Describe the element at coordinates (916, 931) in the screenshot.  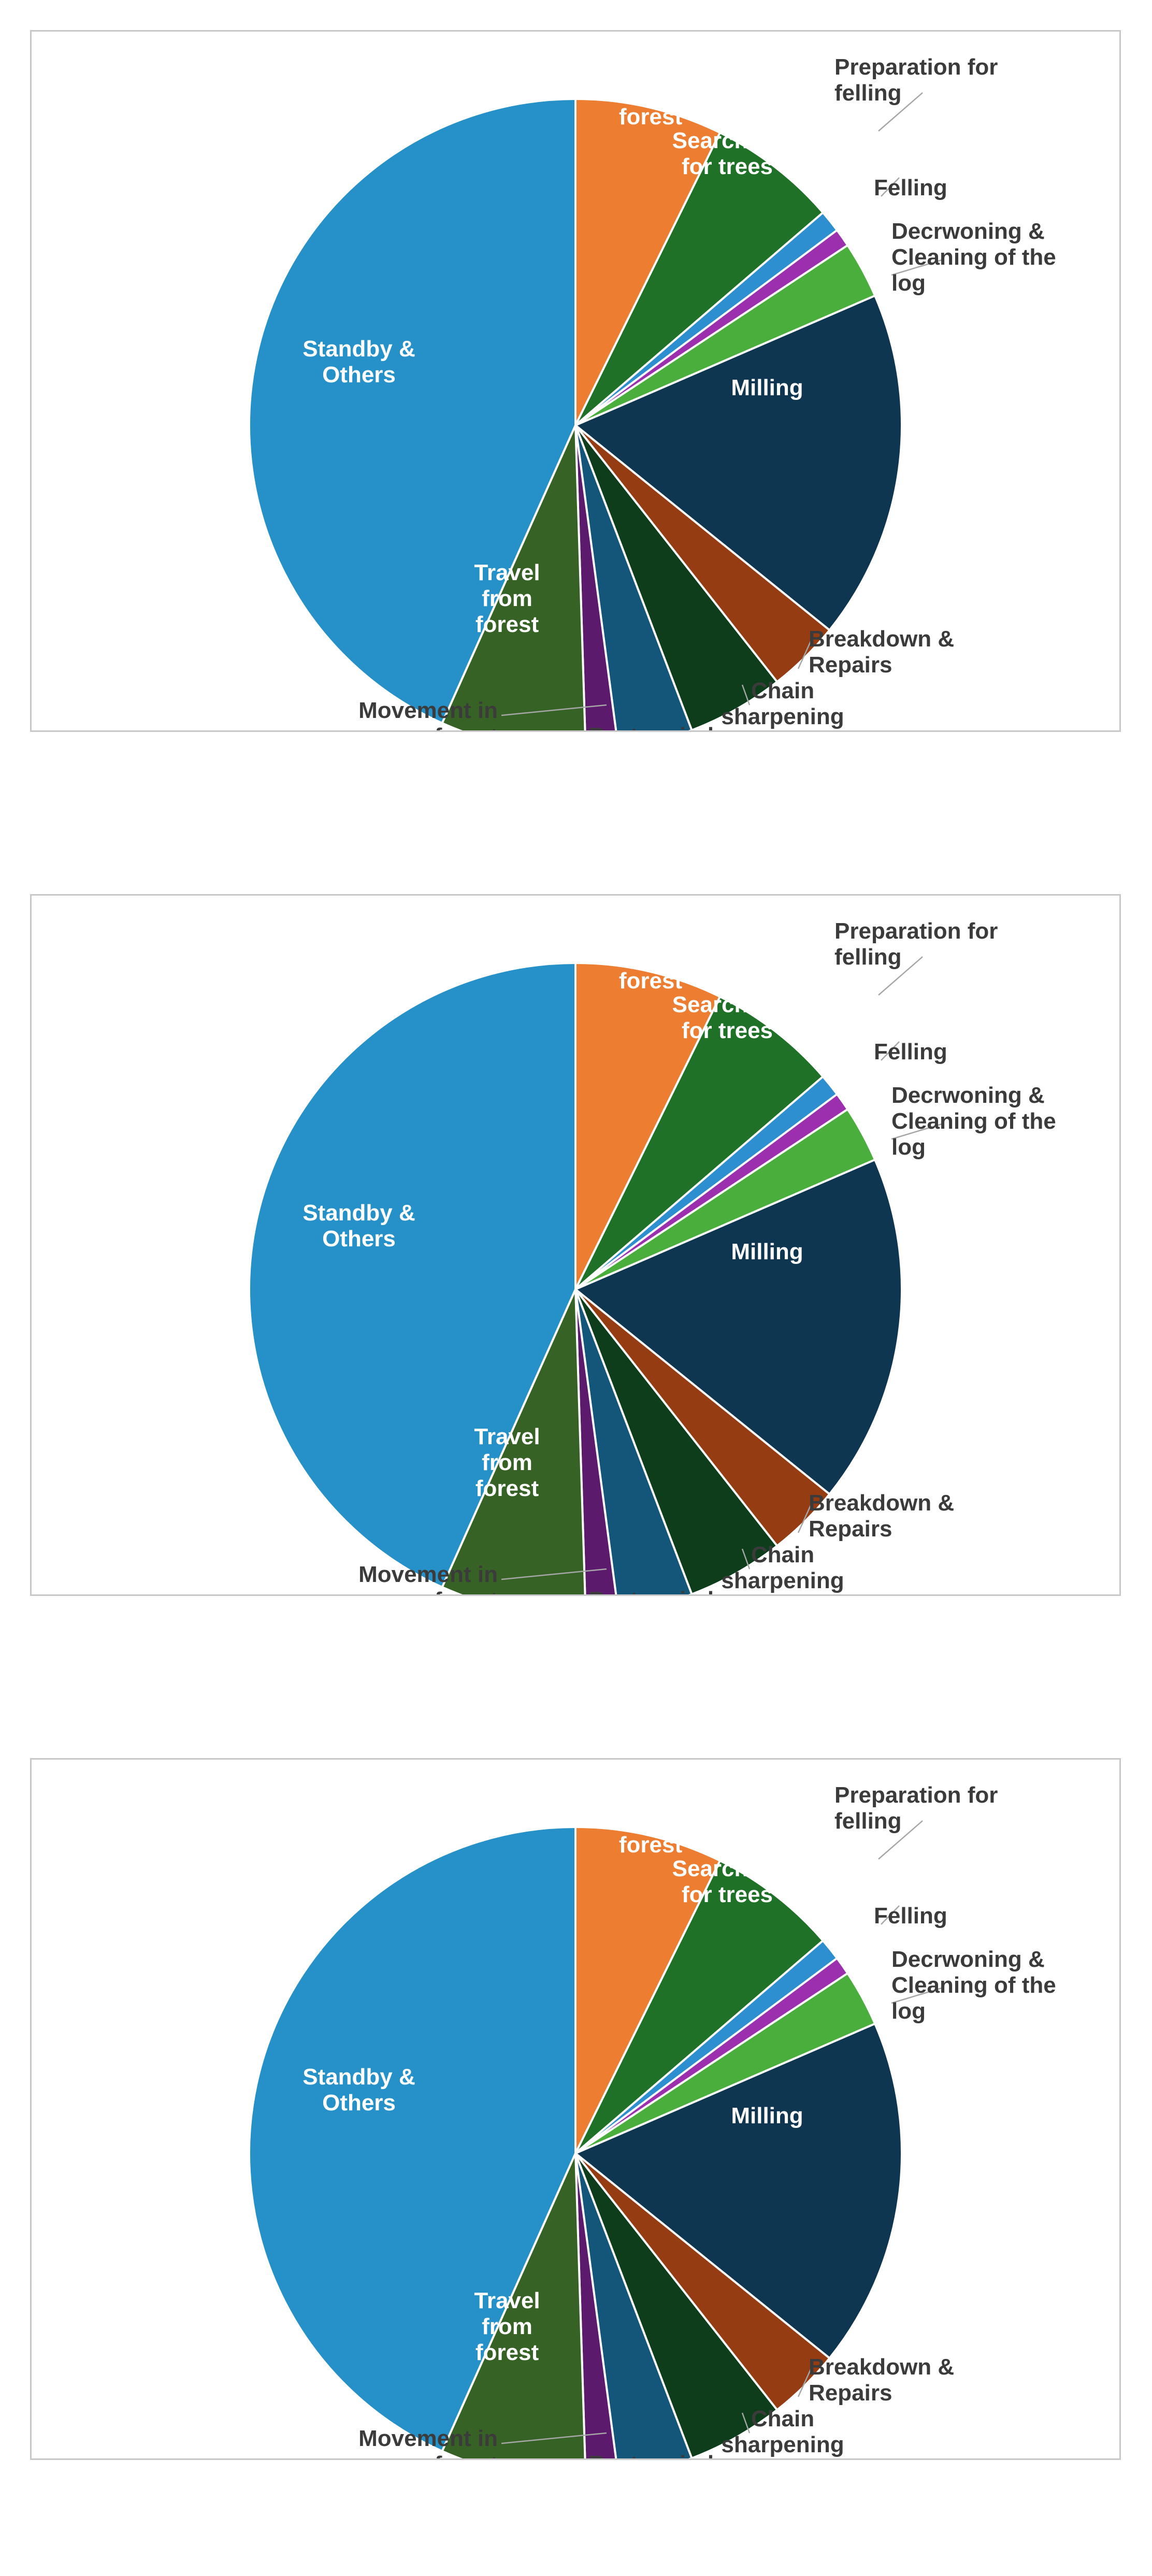
I see `slice-label-line: Preparation for` at that location.